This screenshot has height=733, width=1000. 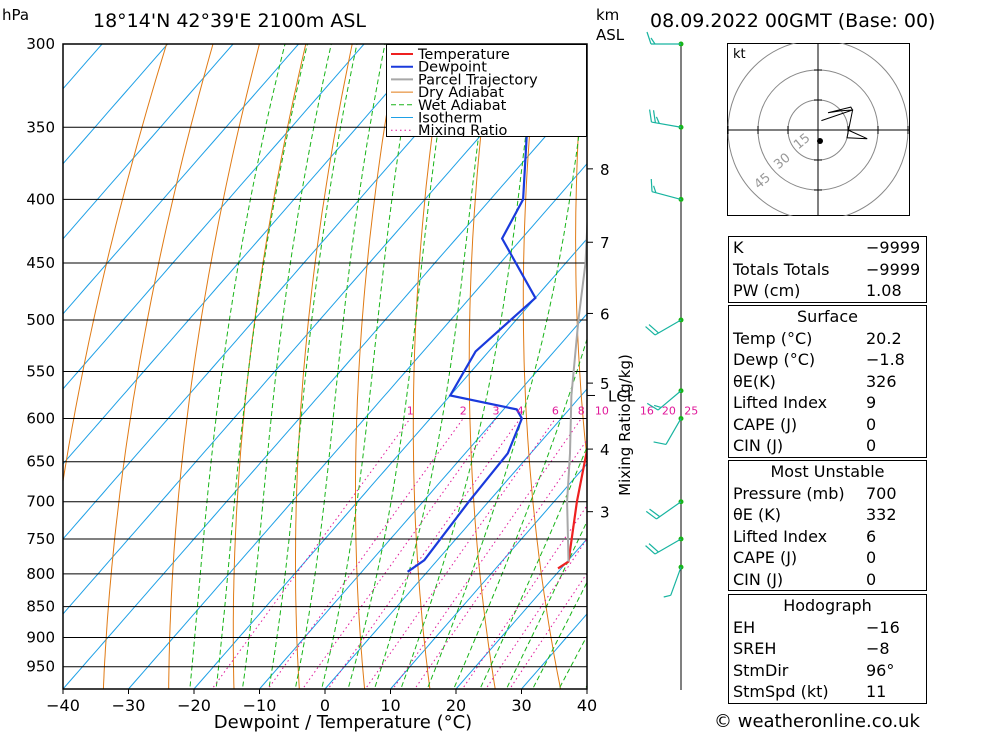 I want to click on pressure-tick-label: 550, so click(x=40, y=371).